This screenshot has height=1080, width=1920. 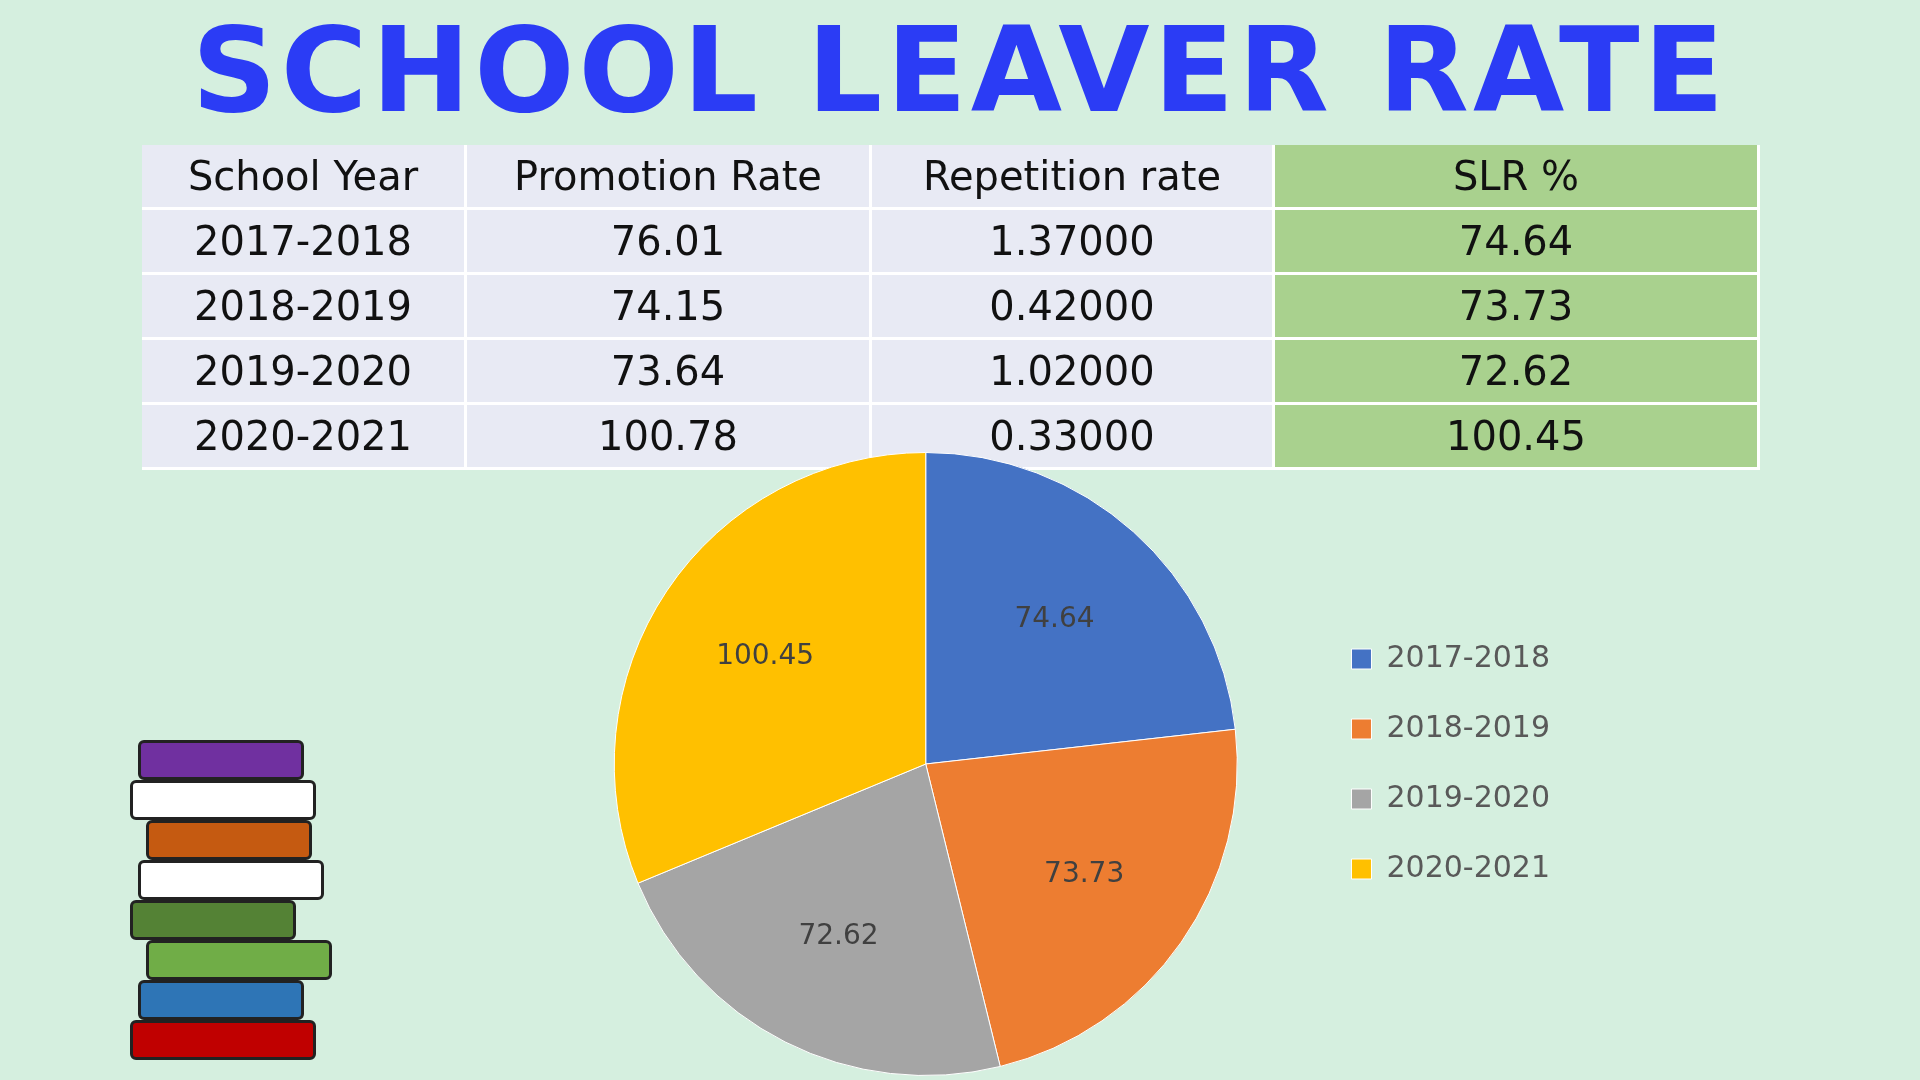 What do you see at coordinates (304, 437) in the screenshot?
I see `y-tick-label: 2020-2021` at bounding box center [304, 437].